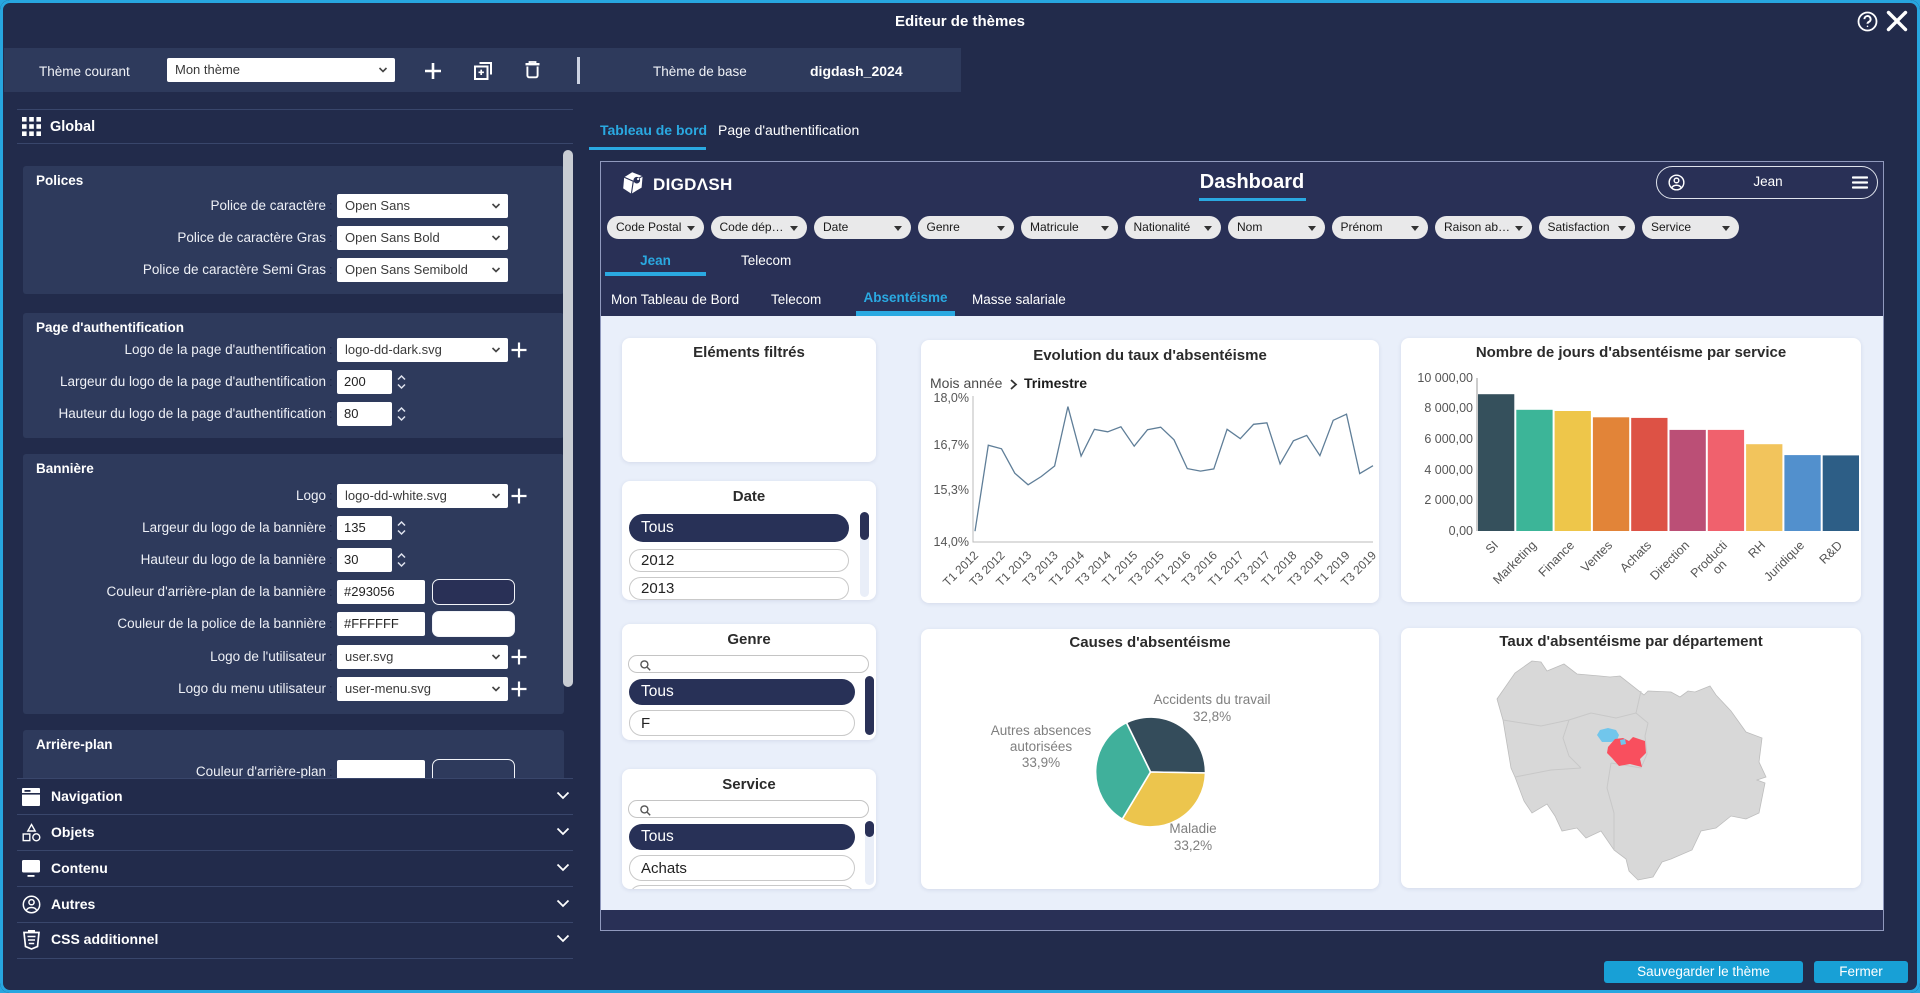 This screenshot has height=993, width=1920. I want to click on svg-text: Autres absences, so click(1041, 730).